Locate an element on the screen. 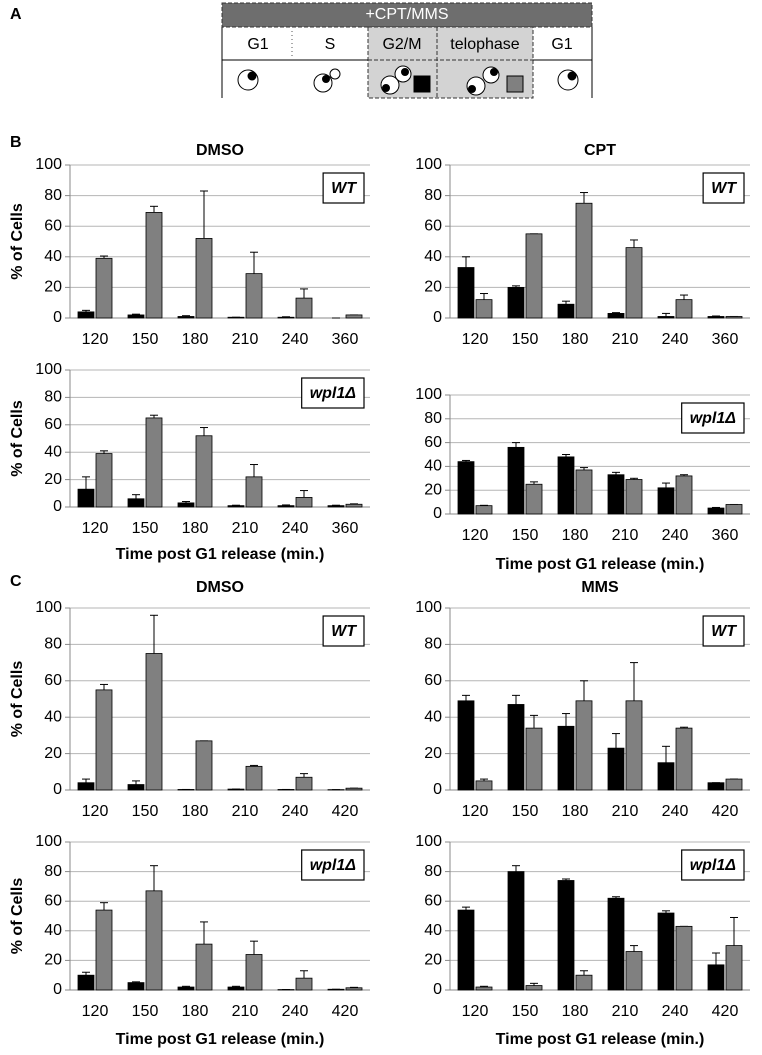 The image size is (762, 1055). phase-label: S is located at coordinates (330, 44).